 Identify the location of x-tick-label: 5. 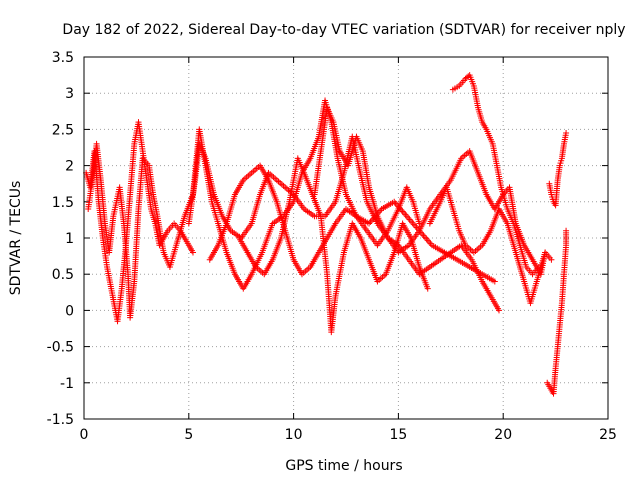
(188, 435).